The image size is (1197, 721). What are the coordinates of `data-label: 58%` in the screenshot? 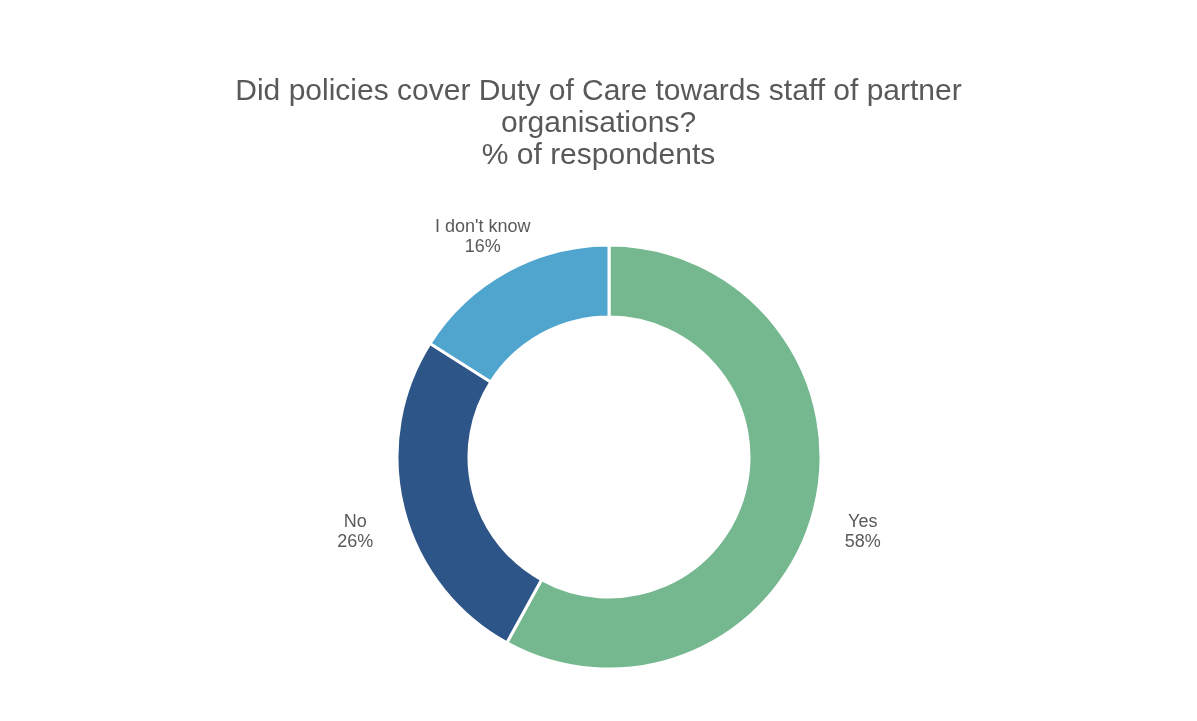 It's located at (862, 541).